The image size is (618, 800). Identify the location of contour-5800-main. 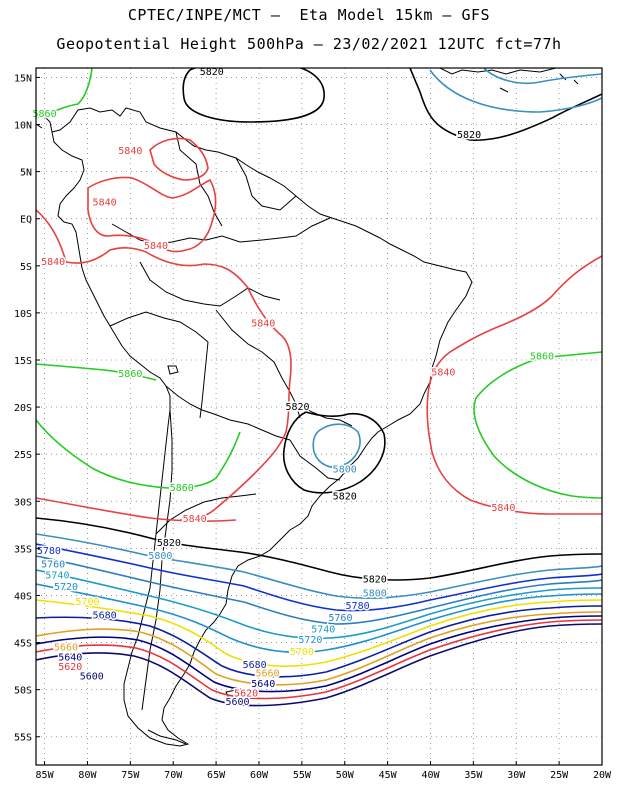
(319, 566).